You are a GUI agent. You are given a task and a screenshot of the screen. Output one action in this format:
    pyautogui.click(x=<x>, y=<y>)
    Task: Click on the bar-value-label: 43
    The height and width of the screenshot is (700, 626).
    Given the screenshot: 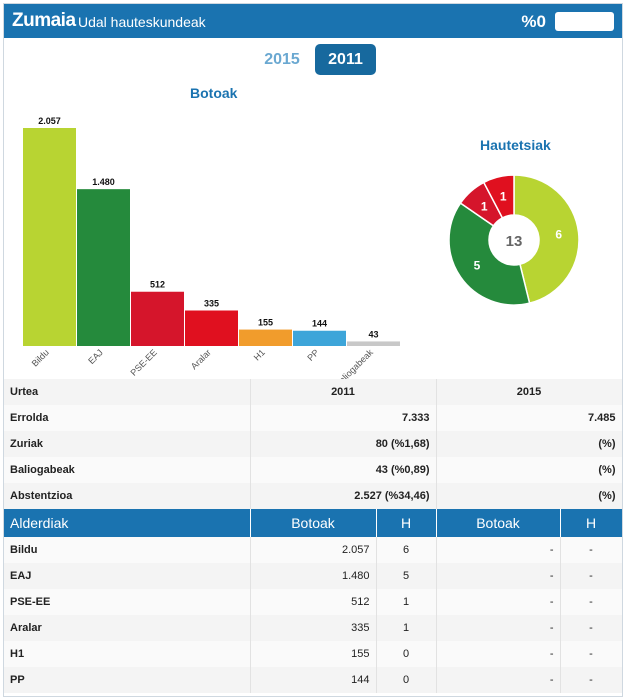 What is the action you would take?
    pyautogui.click(x=373, y=334)
    